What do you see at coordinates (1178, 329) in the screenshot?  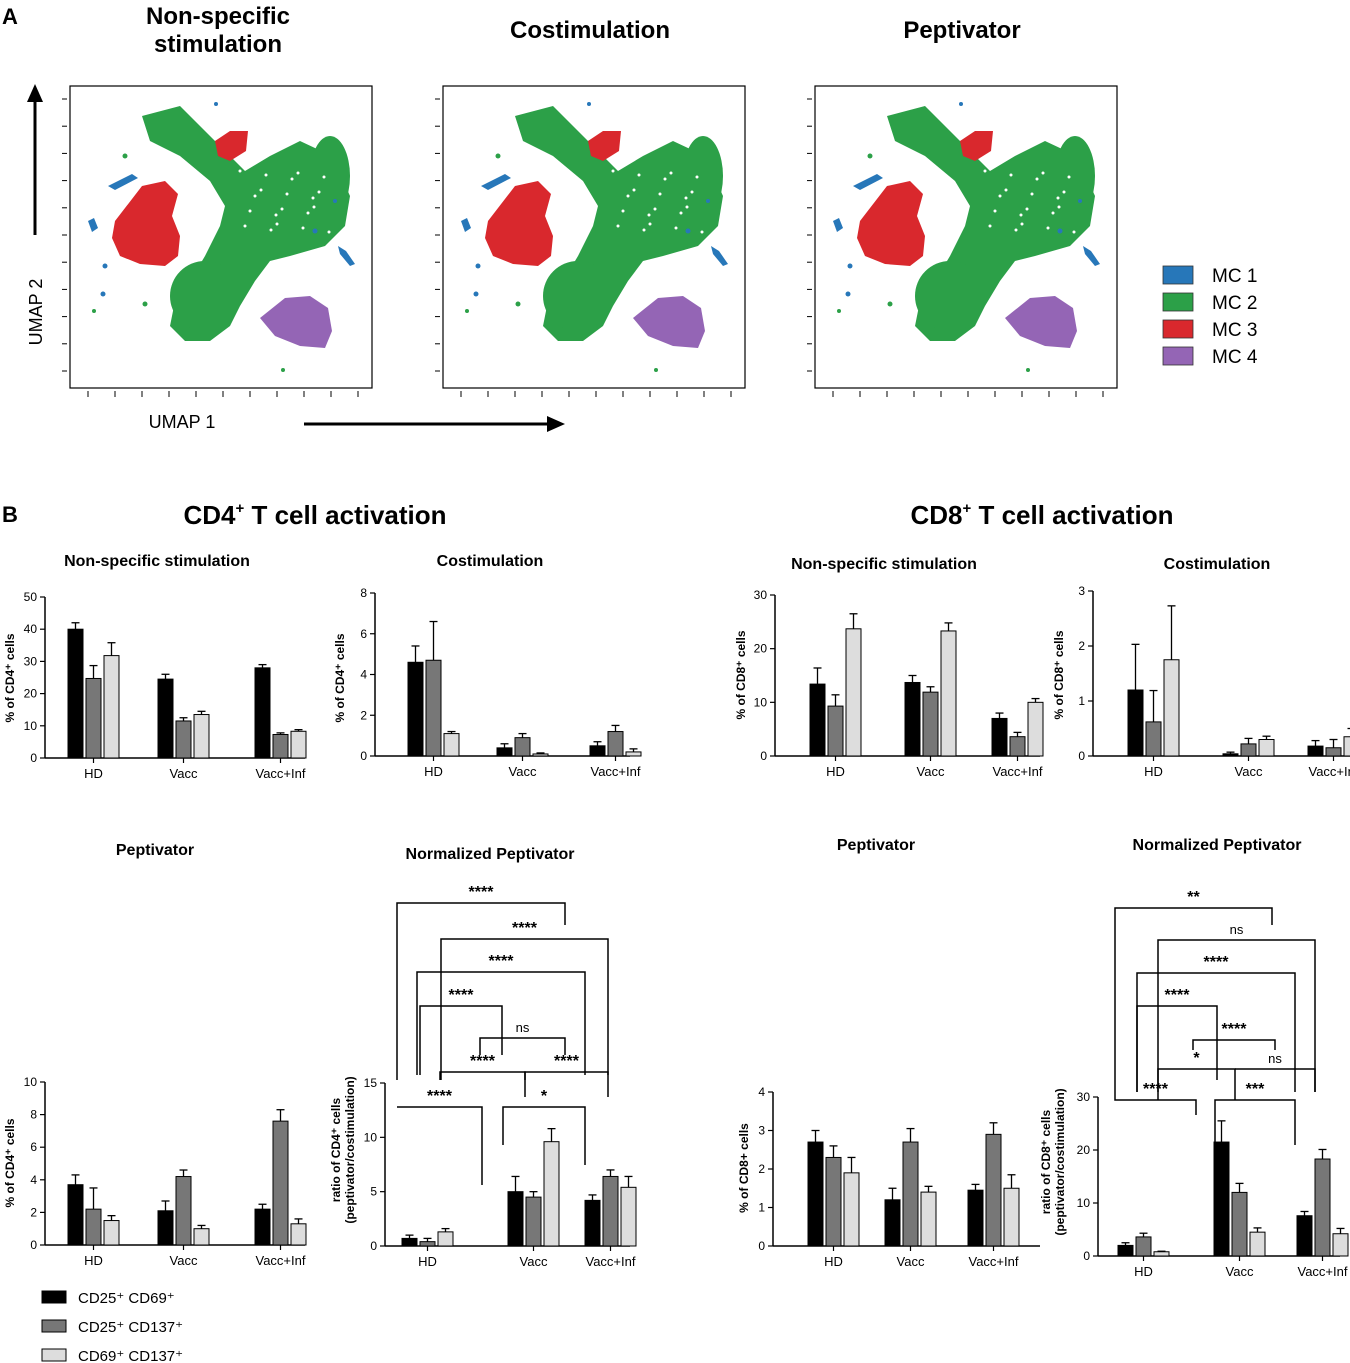 I see `legend-swatch-mc3` at bounding box center [1178, 329].